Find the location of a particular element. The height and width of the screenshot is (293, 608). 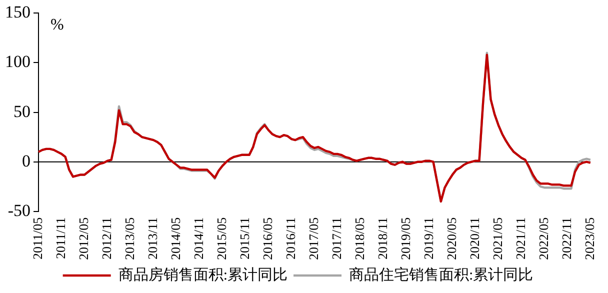

x-tick-label: 2022/05 is located at coordinates (543, 238).